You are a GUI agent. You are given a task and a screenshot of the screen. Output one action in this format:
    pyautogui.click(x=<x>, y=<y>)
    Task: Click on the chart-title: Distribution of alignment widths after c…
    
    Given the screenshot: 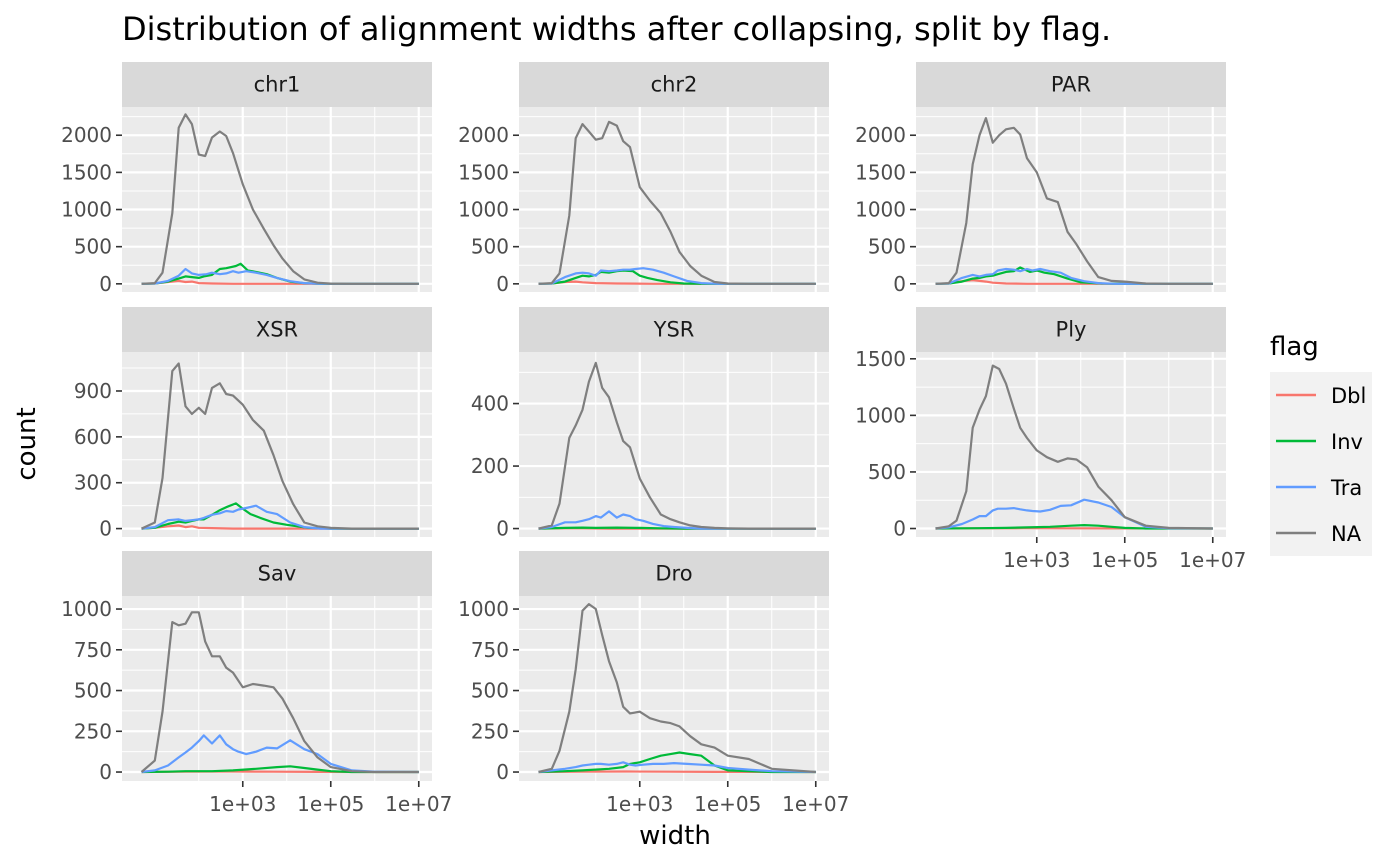 What is the action you would take?
    pyautogui.click(x=616, y=29)
    